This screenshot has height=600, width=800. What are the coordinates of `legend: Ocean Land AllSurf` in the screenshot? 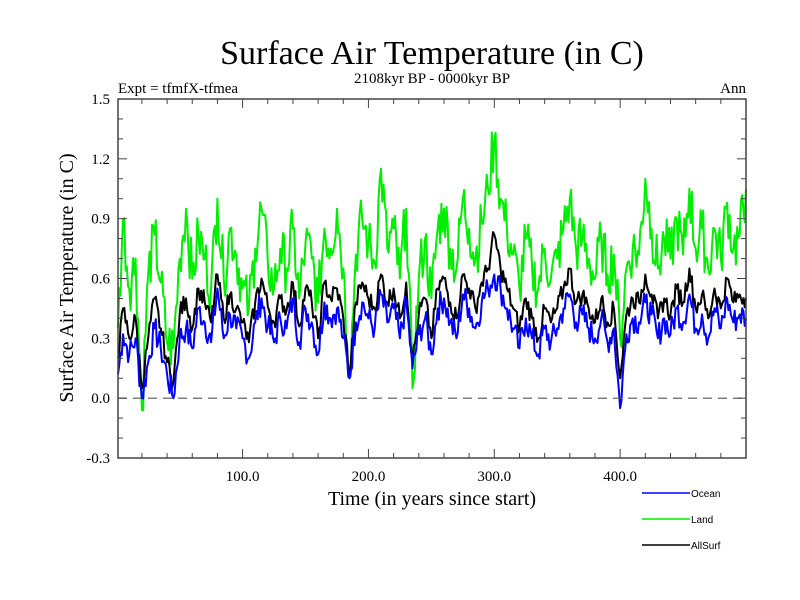 It's located at (681, 520).